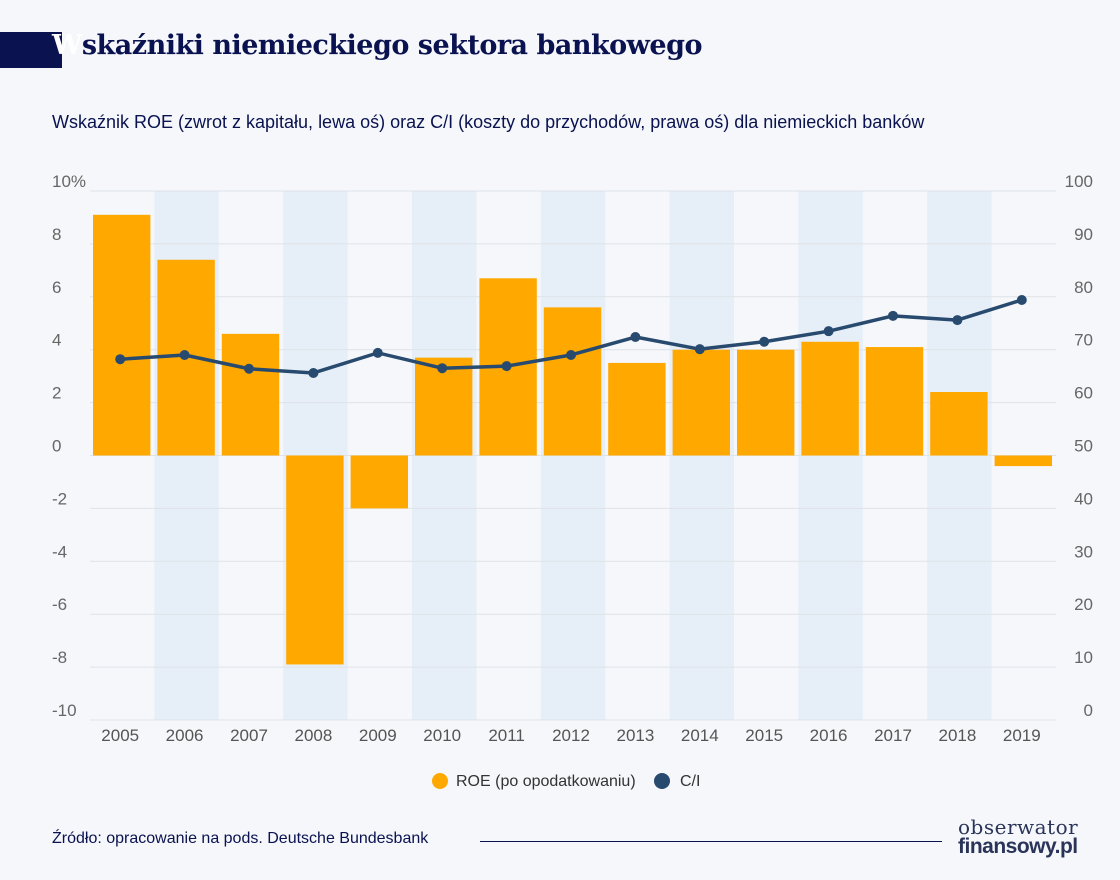 This screenshot has height=880, width=1120. I want to click on roe-bar-2018, so click(959, 424).